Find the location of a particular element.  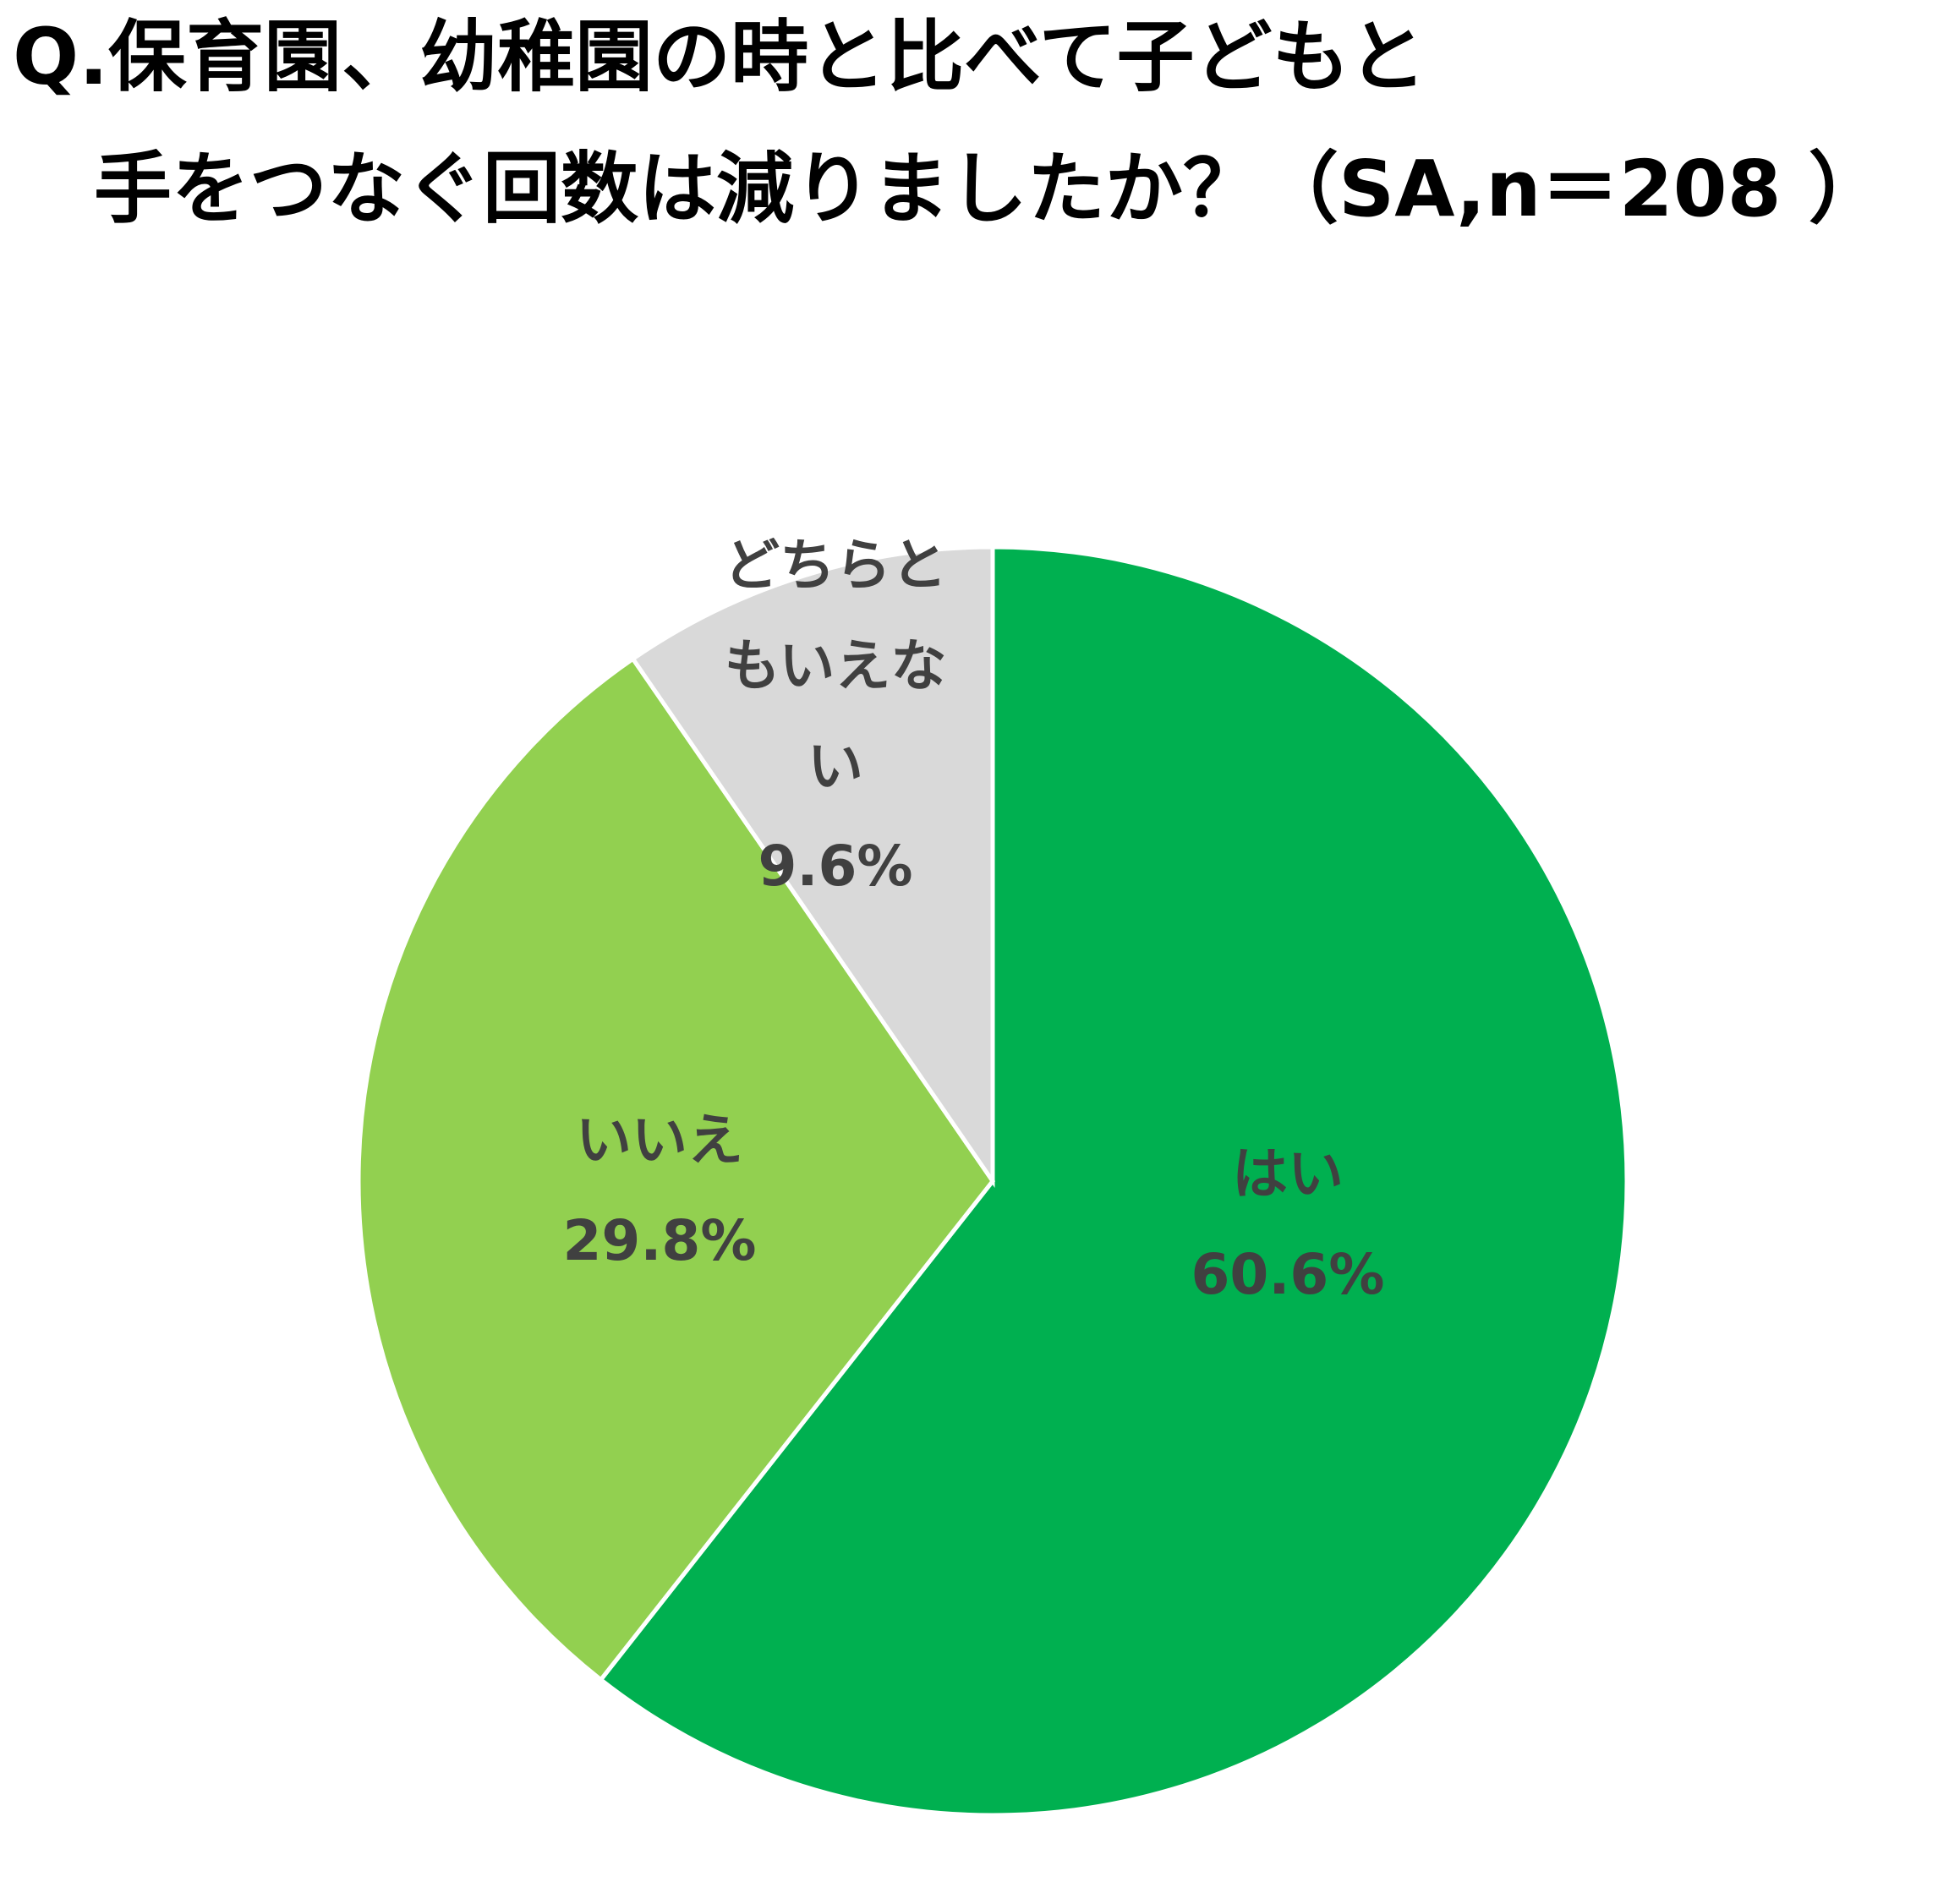

chart-title: Q.保育園、幼稚園の時と比べて子どもと is located at coordinates (719, 57).